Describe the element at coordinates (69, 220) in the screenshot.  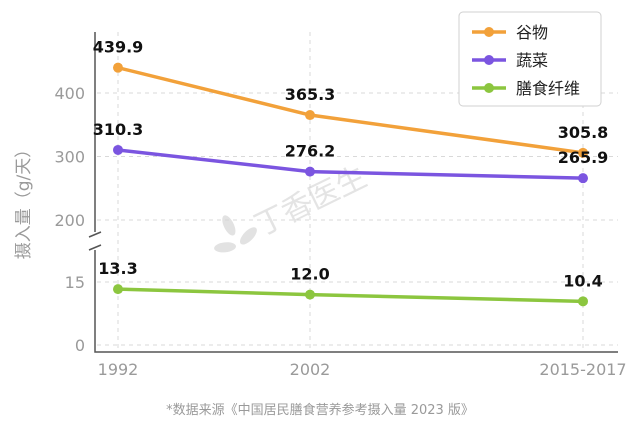
I see `y-tick-label: 200` at that location.